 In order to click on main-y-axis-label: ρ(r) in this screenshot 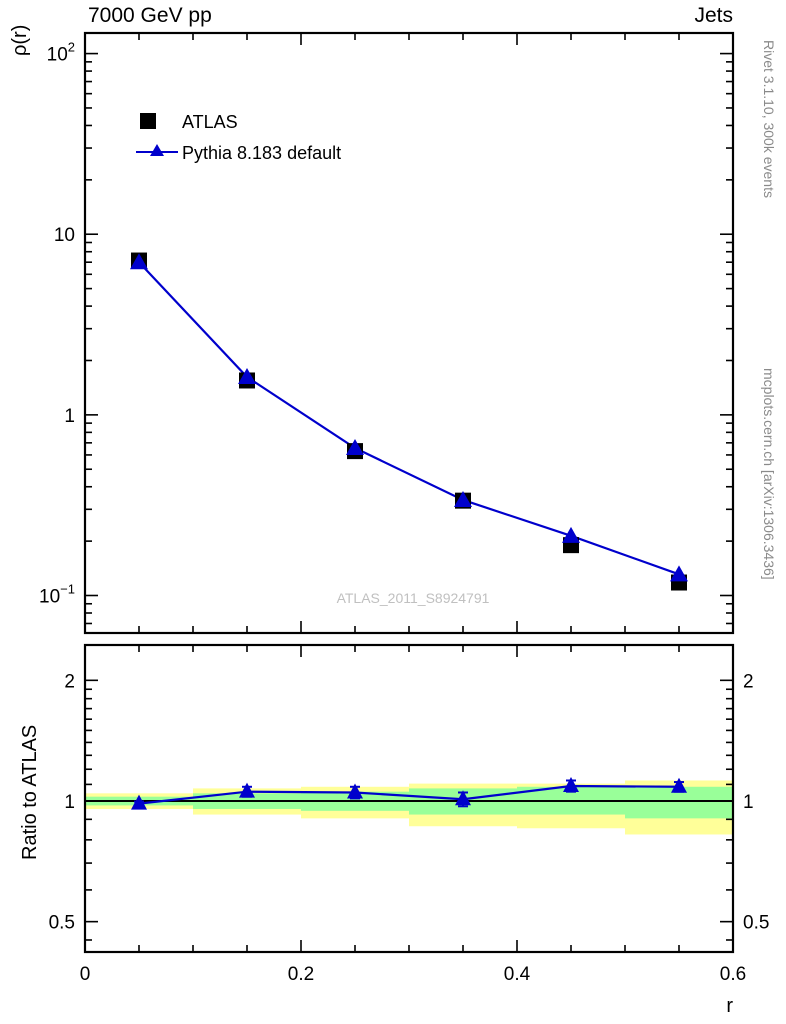, I will do `click(20, 40)`.